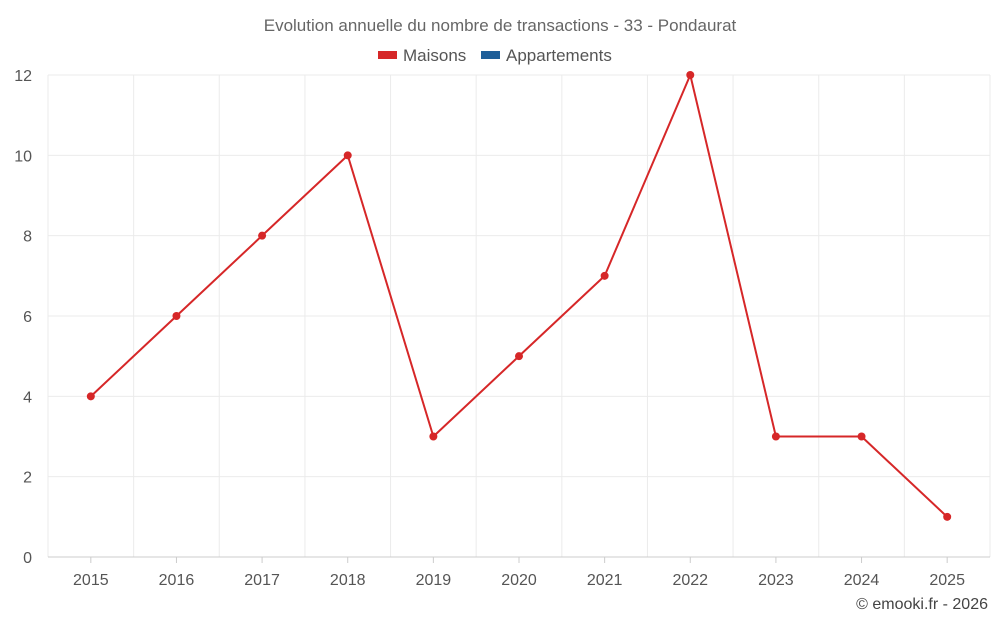 The image size is (1000, 625). Describe the element at coordinates (23, 156) in the screenshot. I see `y-tick-label: 10` at that location.